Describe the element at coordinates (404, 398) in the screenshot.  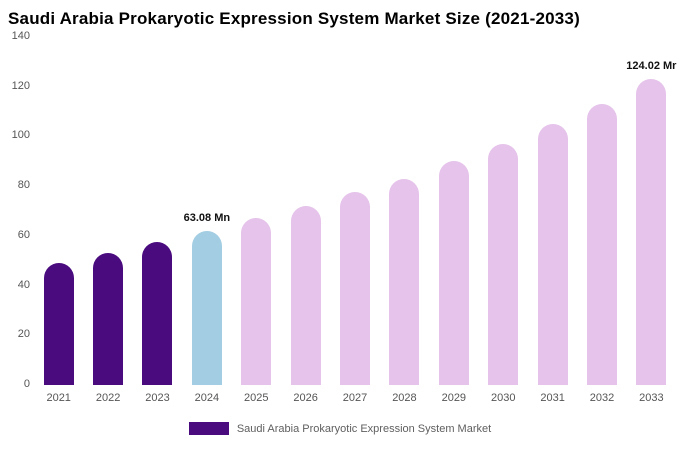
I see `x-axis-label-2028: 2028` at that location.